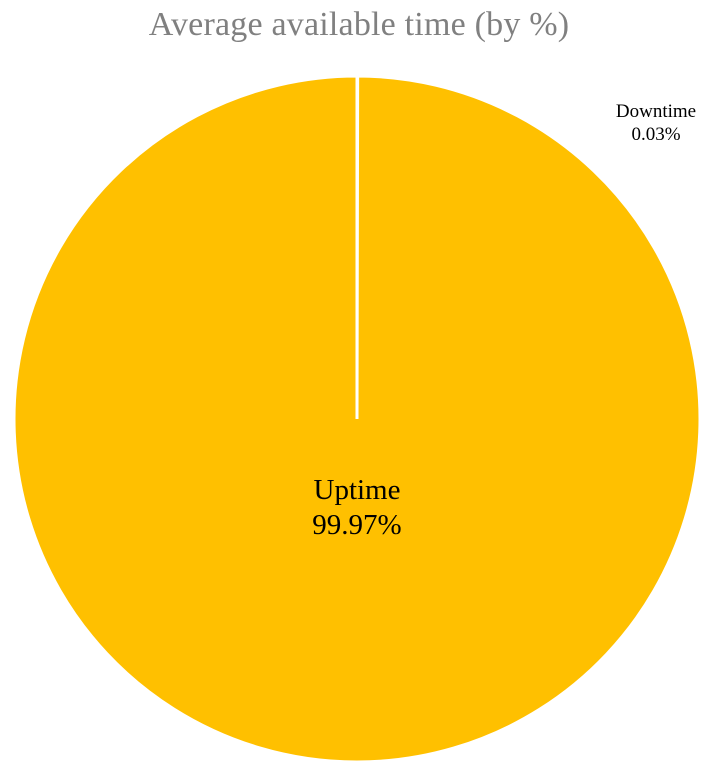 The image size is (718, 762). What do you see at coordinates (656, 111) in the screenshot?
I see `slice-label-name: Downtime` at bounding box center [656, 111].